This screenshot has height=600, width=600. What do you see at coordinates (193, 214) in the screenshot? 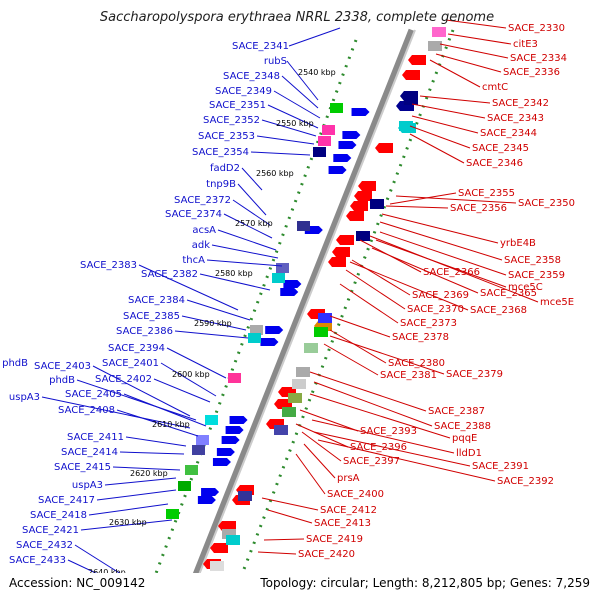
I see `gene-label: SACE_2374` at bounding box center [193, 214].